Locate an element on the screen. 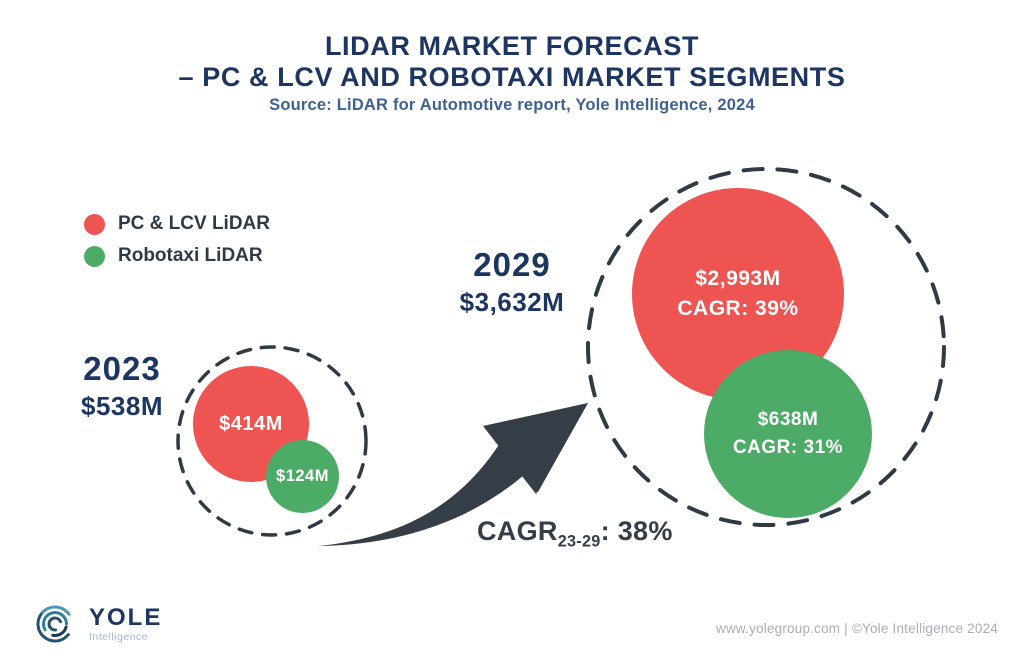 This screenshot has height=662, width=1024. yole-logo-name: YOLE is located at coordinates (126, 617).